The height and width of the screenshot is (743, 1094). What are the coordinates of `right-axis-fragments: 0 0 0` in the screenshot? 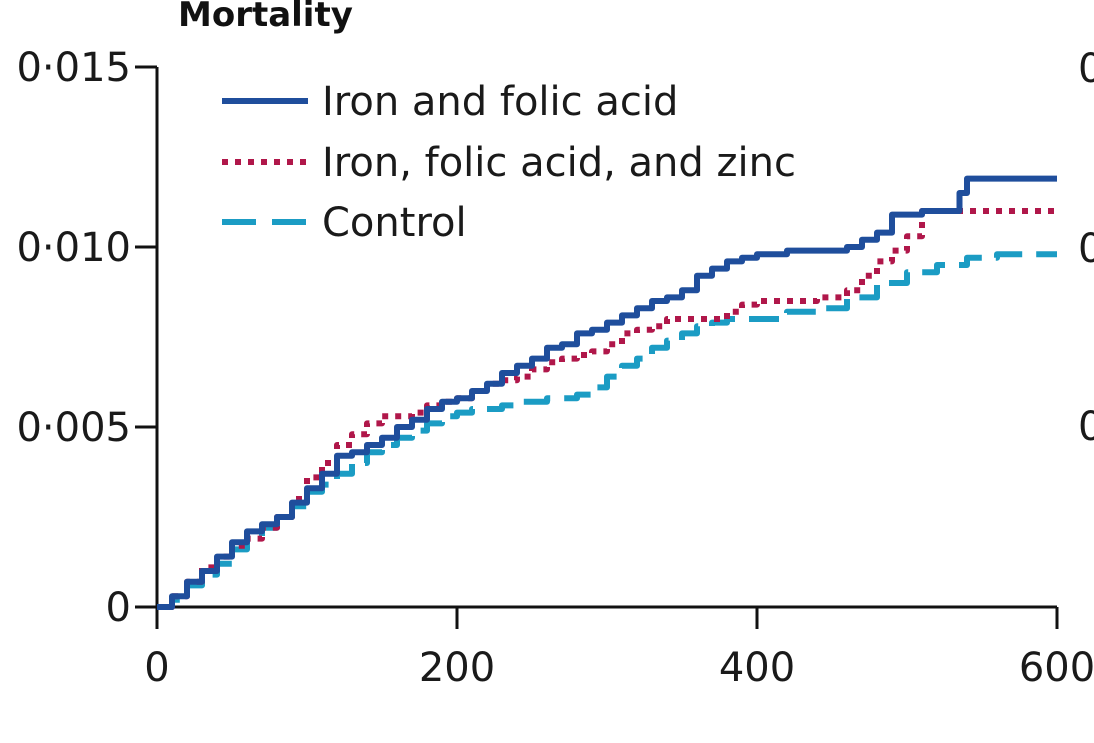 It's located at (1086, 248).